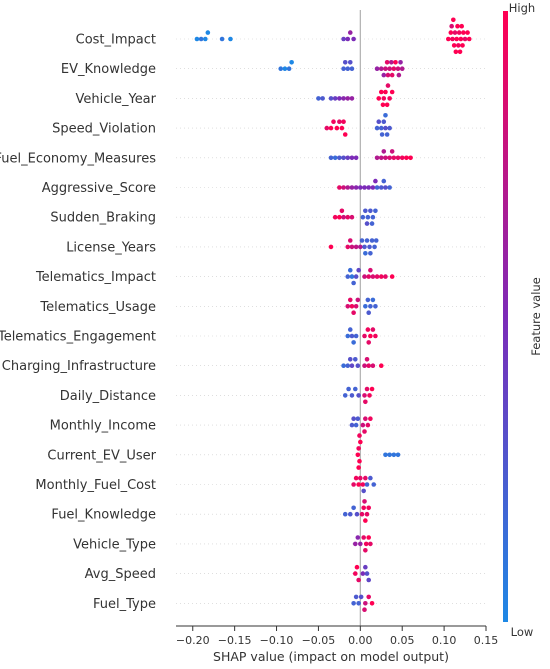 The height and width of the screenshot is (669, 550). Describe the element at coordinates (360, 640) in the screenshot. I see `x-tick-label: 0.00` at that location.